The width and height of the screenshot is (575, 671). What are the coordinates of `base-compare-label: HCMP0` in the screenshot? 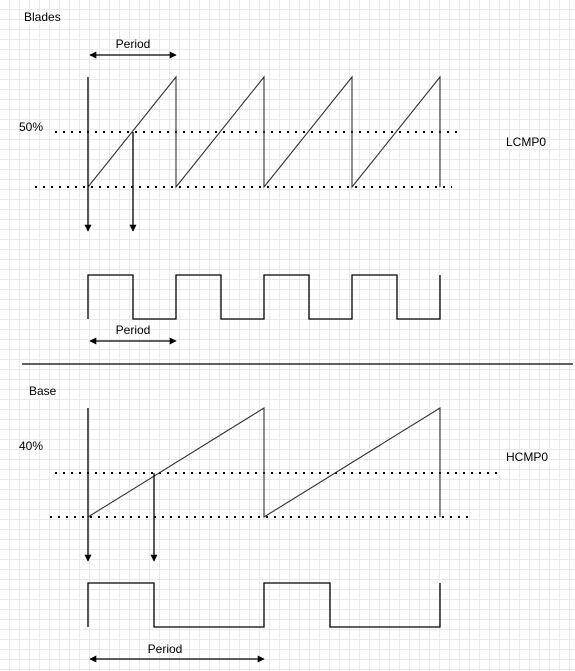 It's located at (527, 457).